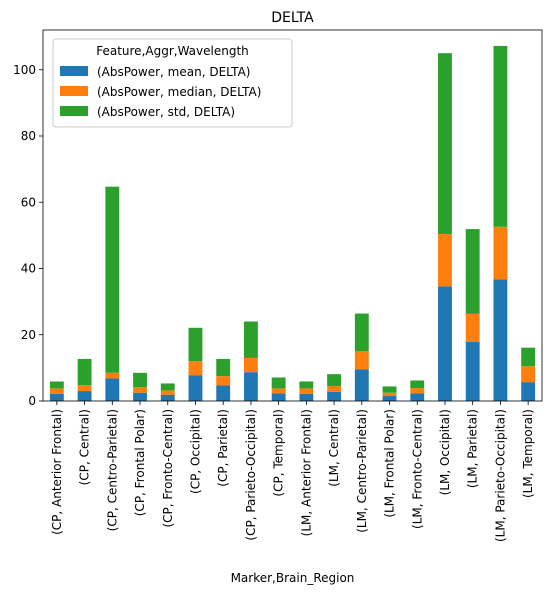  Describe the element at coordinates (292, 18) in the screenshot. I see `chart-title: DELTA` at that location.